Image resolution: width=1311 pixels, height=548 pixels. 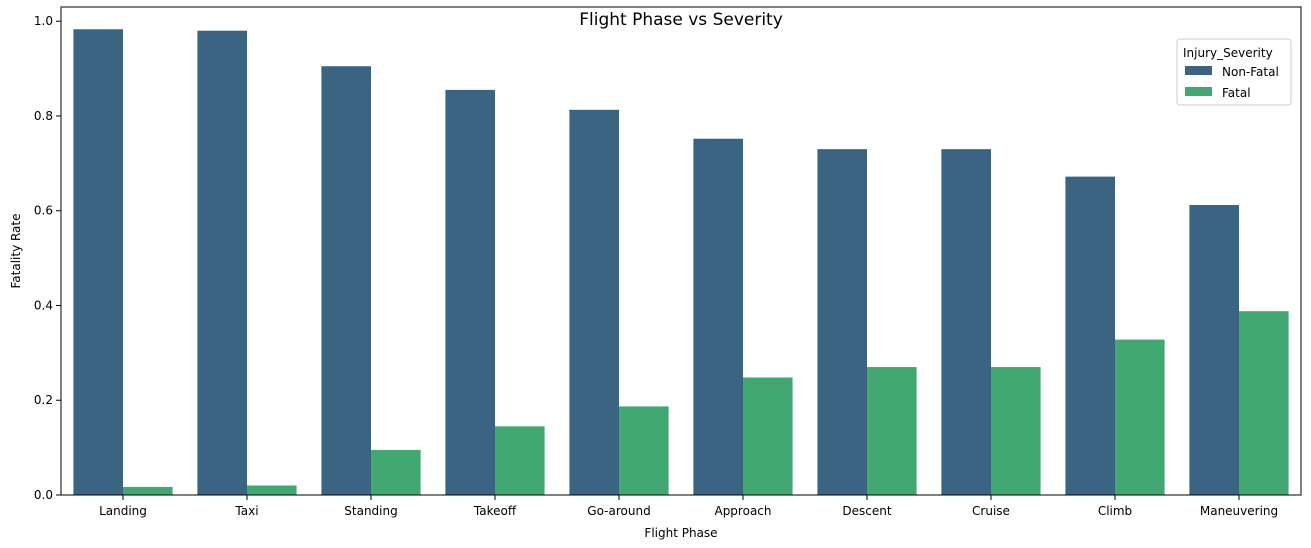 What do you see at coordinates (47, 258) in the screenshot?
I see `y-axis: 0.0 0.2 0.4 0.6 0.8 1.0` at bounding box center [47, 258].